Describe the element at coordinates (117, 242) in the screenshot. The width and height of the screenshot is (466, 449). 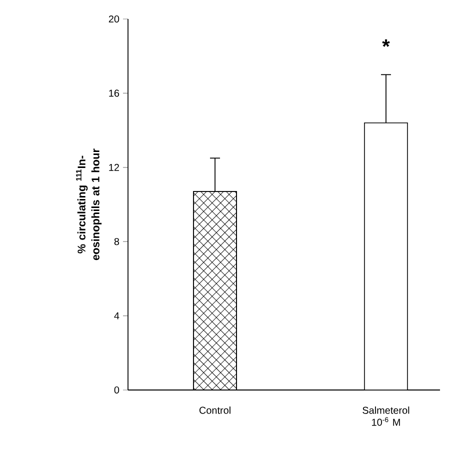
I see `y-tick-label: 8` at that location.